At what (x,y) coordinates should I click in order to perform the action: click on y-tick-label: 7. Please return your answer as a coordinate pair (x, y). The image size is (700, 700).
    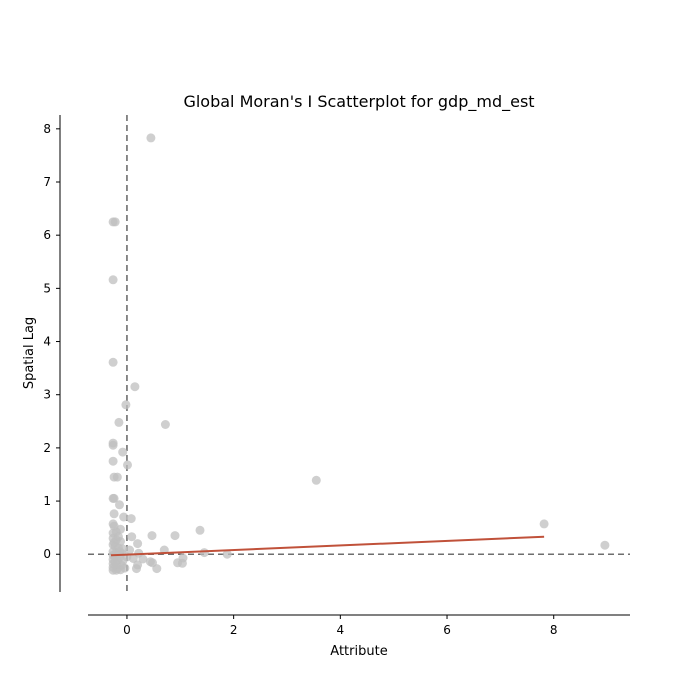
    Looking at the image, I should click on (47, 182).